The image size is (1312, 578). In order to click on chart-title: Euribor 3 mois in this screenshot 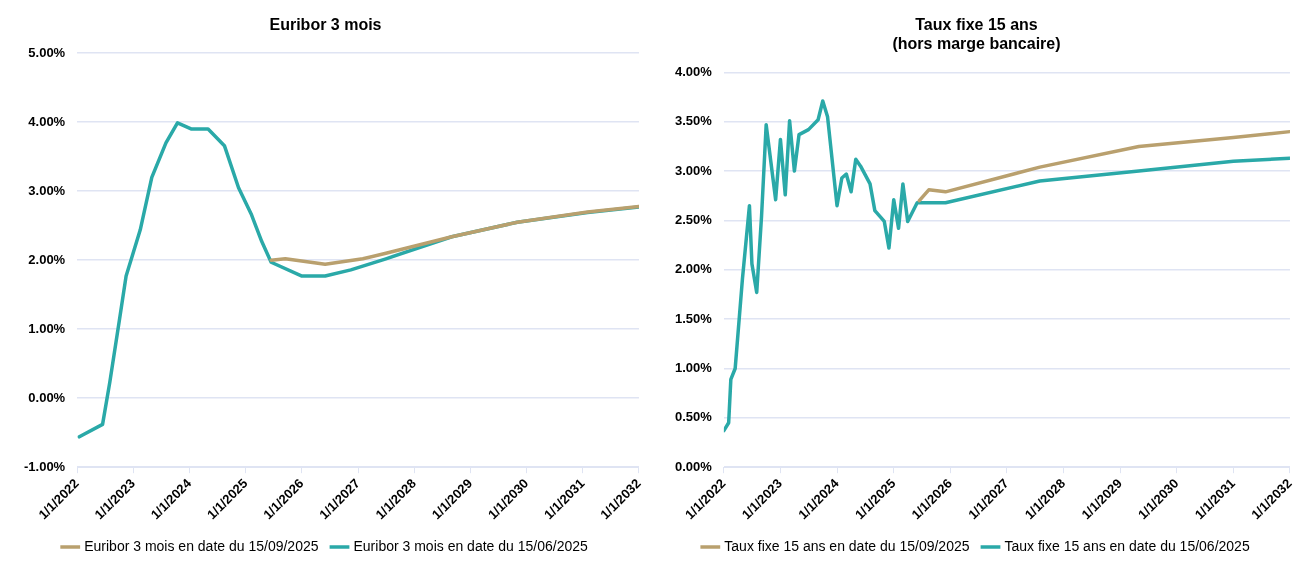, I will do `click(325, 25)`.